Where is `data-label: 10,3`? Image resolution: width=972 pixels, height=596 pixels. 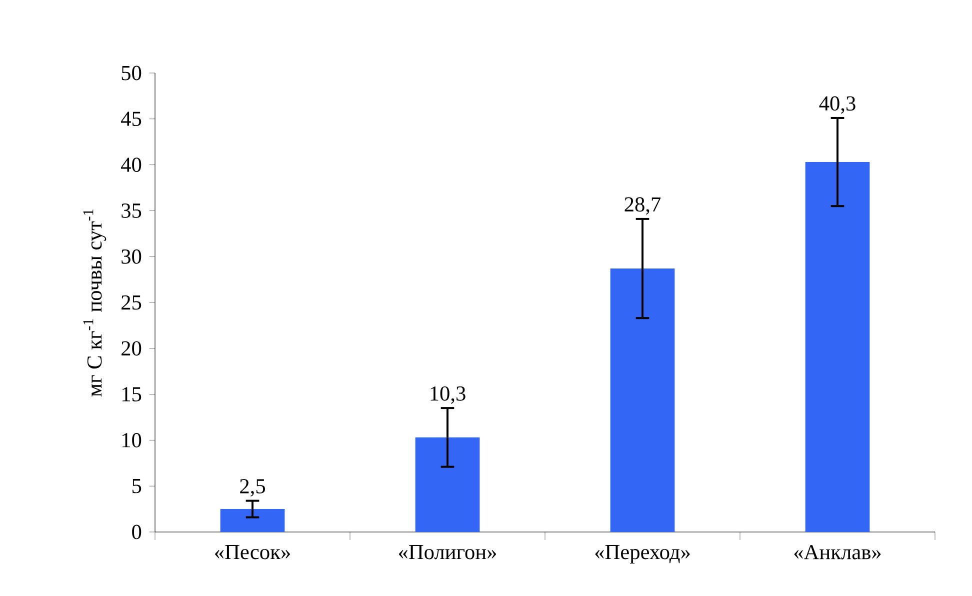 data-label: 10,3 is located at coordinates (448, 395).